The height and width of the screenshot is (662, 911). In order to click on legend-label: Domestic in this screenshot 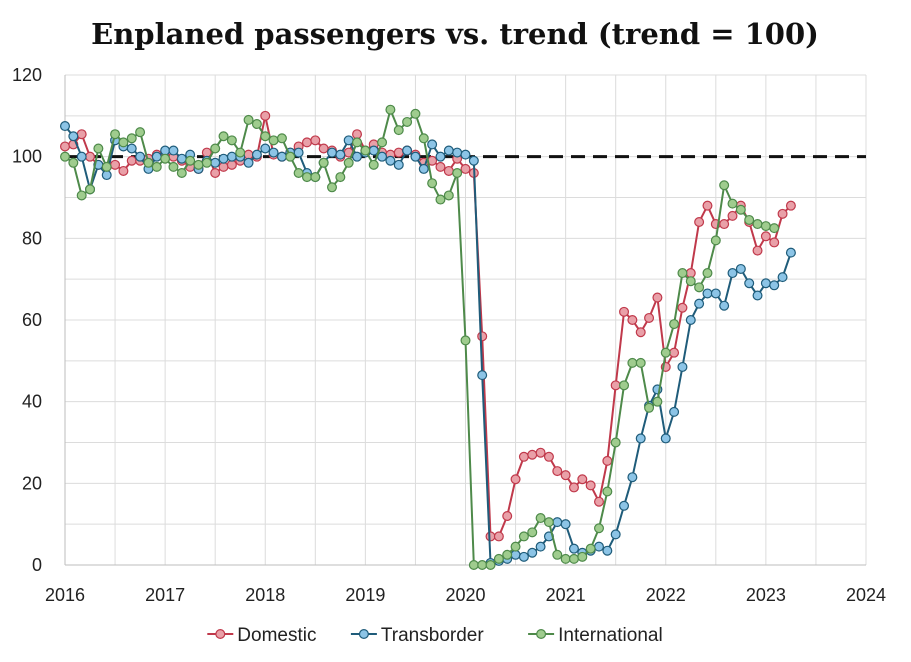, I will do `click(276, 635)`.